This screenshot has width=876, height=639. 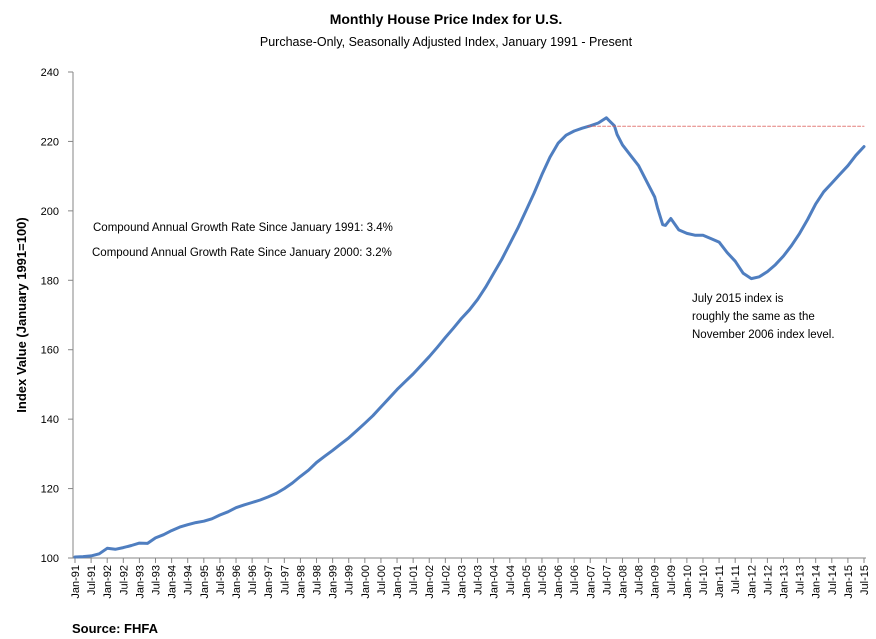 What do you see at coordinates (704, 580) in the screenshot?
I see `x-tick-label: Jul-10` at bounding box center [704, 580].